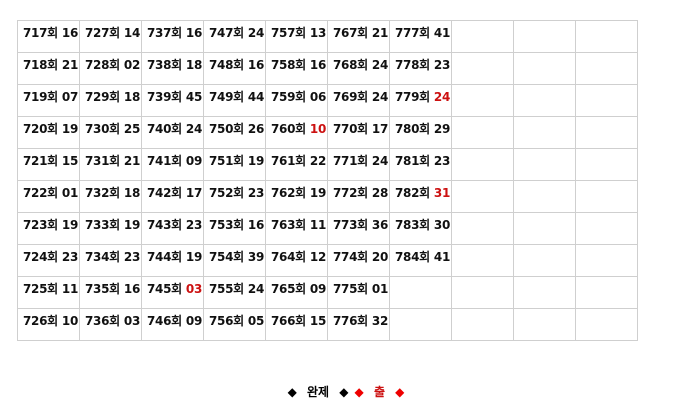  I want to click on grid-cell: 757회 13, so click(296, 36).